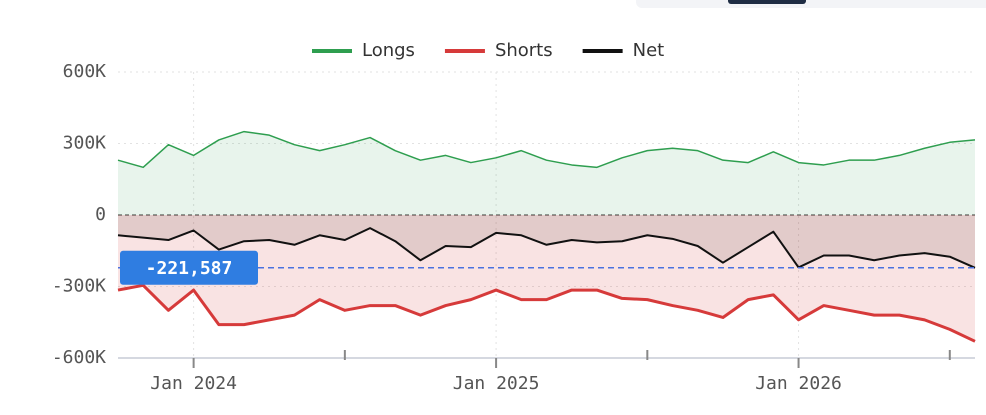  What do you see at coordinates (100, 214) in the screenshot?
I see `y-tick-label: 0` at bounding box center [100, 214].